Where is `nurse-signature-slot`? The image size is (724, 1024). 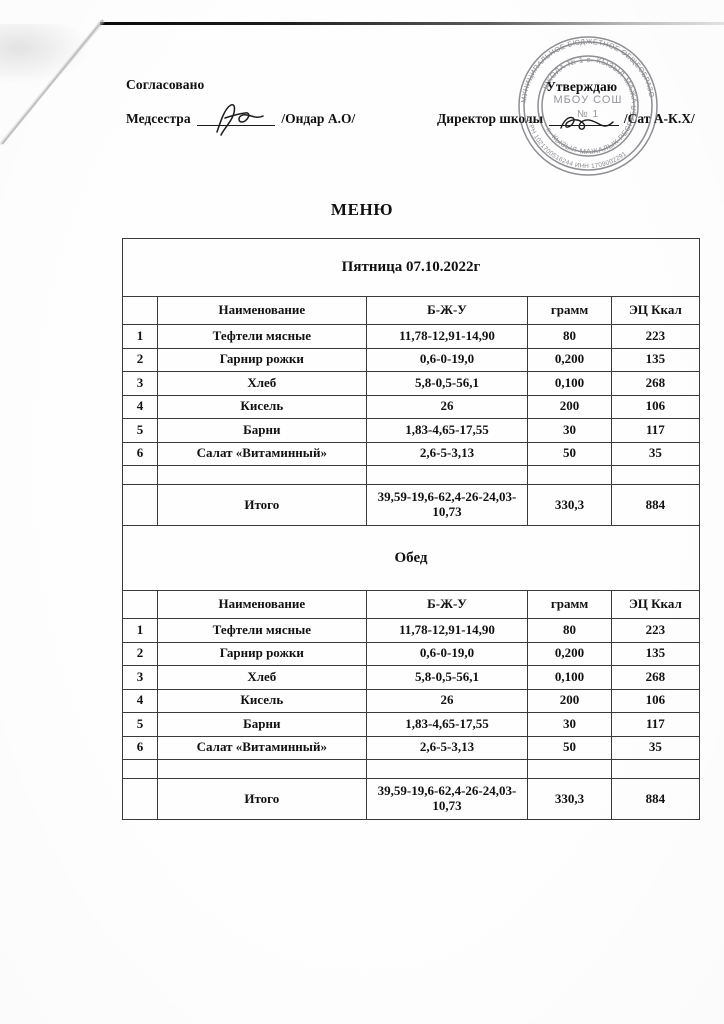 nurse-signature-slot is located at coordinates (235, 119).